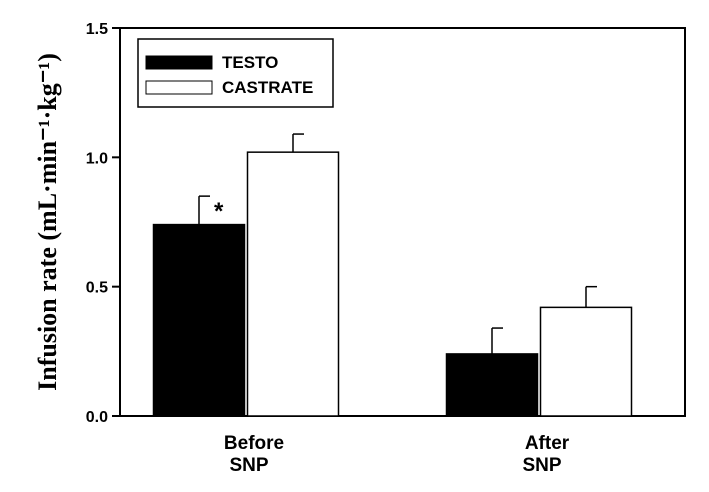  Describe the element at coordinates (547, 443) in the screenshot. I see `x-category-label-line1: After` at that location.